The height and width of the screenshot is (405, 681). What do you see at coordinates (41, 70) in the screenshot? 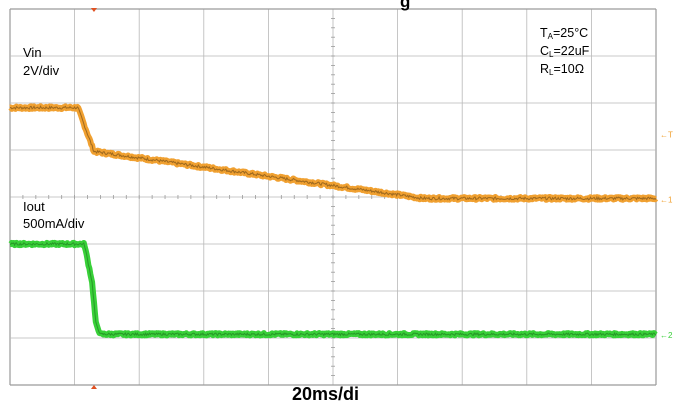
I see `series-scale-vin: 2V/div` at bounding box center [41, 70].